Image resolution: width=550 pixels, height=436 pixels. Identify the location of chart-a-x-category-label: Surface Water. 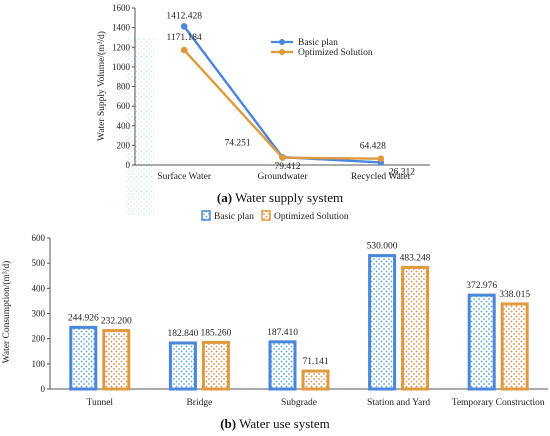
(184, 176).